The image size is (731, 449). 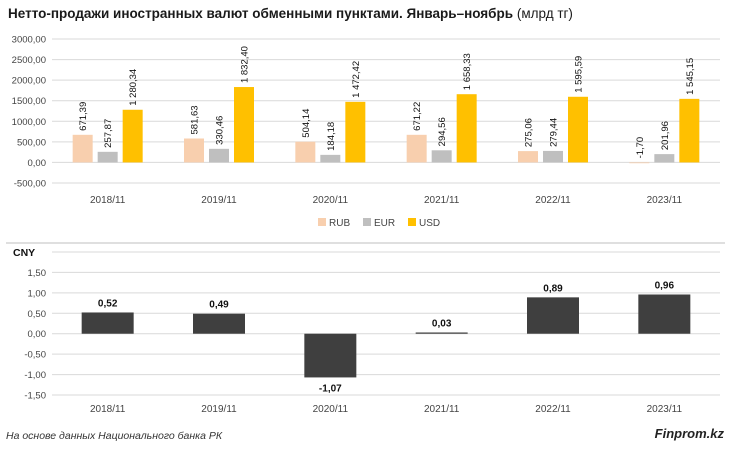 What do you see at coordinates (108, 200) in the screenshot?
I see `top-x-category-label: 2018/11` at bounding box center [108, 200].